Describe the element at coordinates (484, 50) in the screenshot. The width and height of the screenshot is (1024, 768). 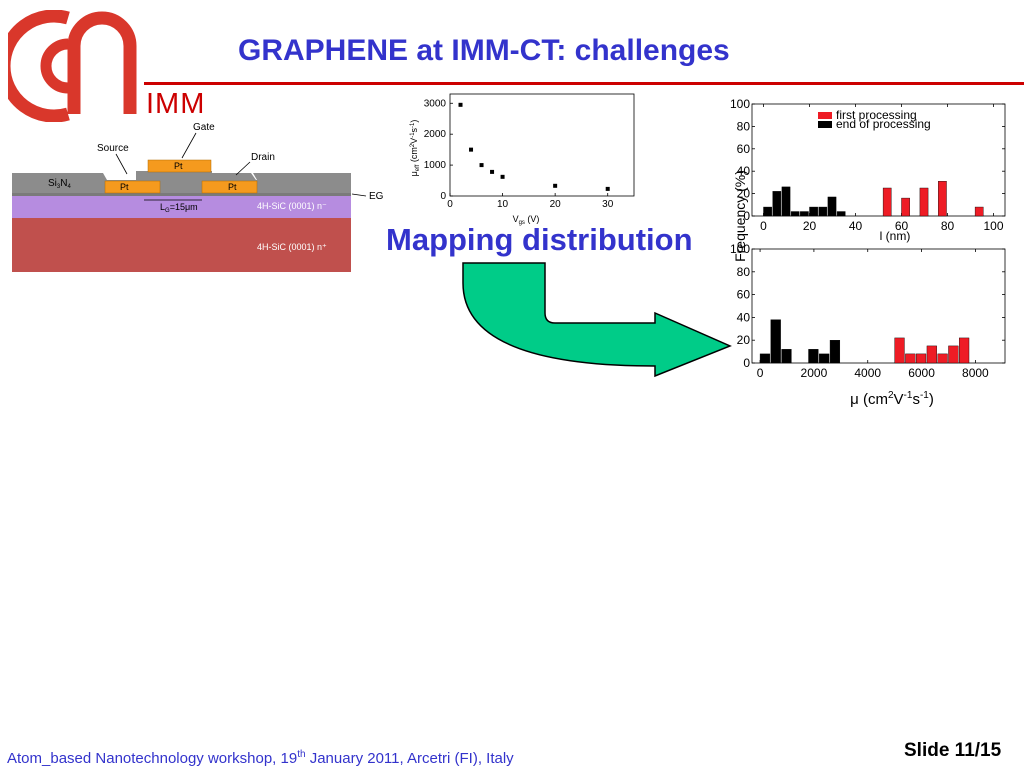
I see `slide-title: GRAPHENE at IMM-CT: challenges` at that location.